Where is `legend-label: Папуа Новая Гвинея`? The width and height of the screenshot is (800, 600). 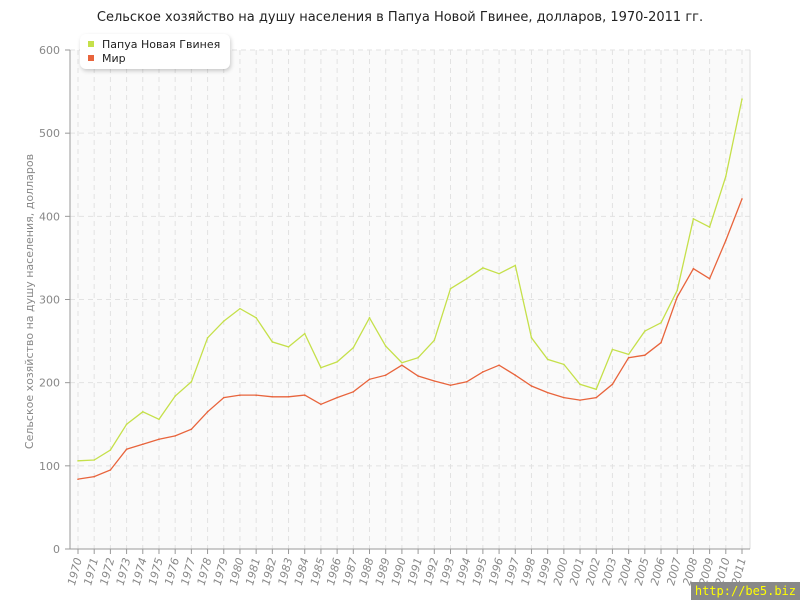 legend-label: Папуа Новая Гвинея is located at coordinates (161, 44).